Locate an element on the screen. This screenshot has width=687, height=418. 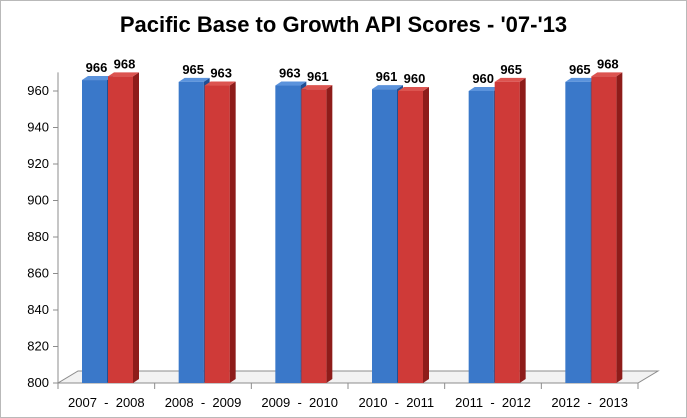
data-label-series-1: 960 is located at coordinates (483, 78).